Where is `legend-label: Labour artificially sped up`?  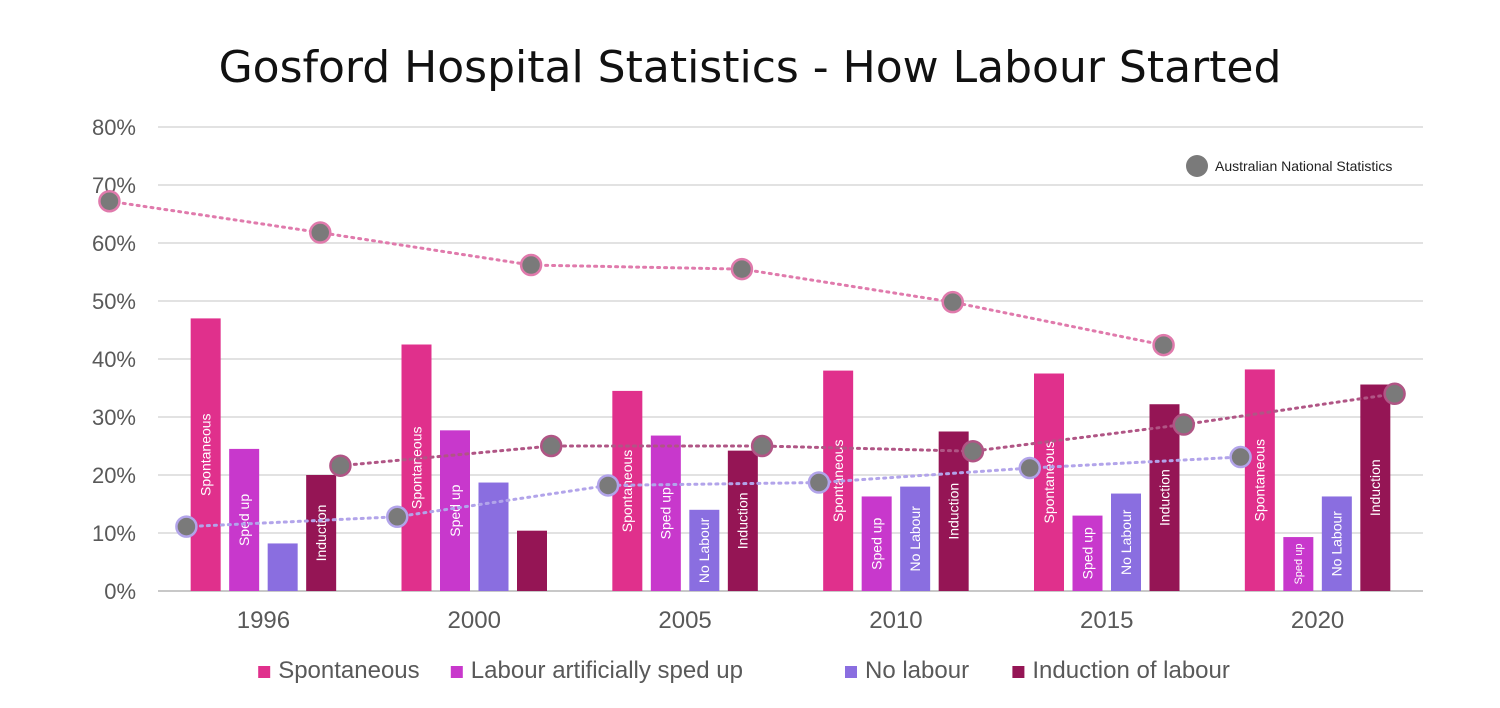
legend-label: Labour artificially sped up is located at coordinates (607, 670).